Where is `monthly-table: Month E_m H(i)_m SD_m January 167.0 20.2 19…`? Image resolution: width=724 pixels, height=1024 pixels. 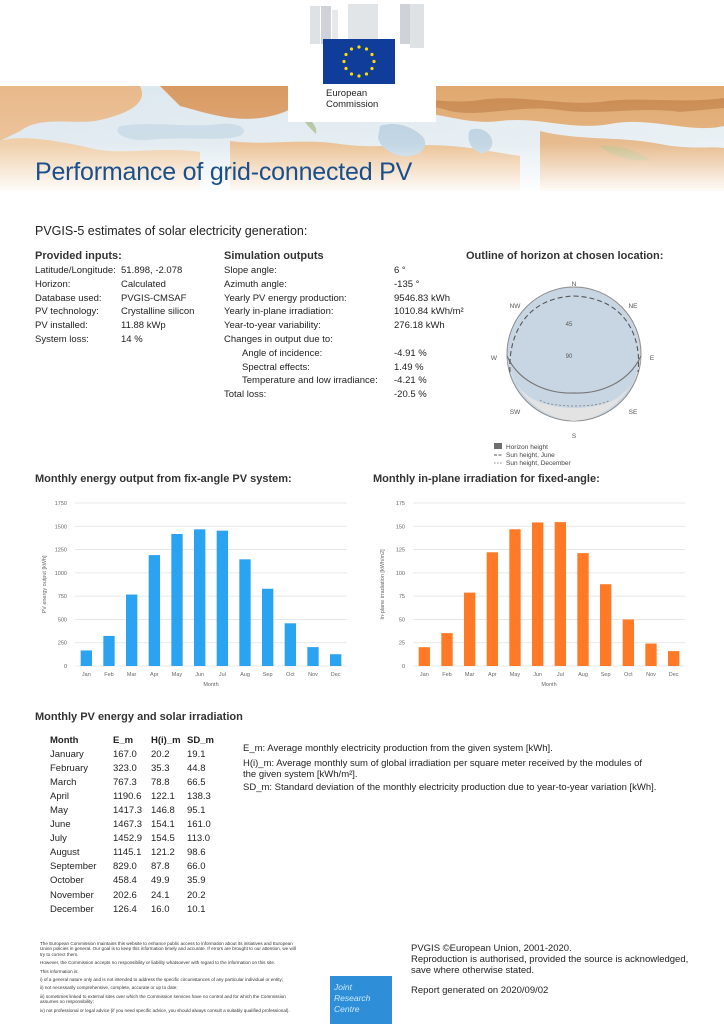 monthly-table: Month E_m H(i)_m SD_m January 167.0 20.2 19… is located at coordinates (135, 824).